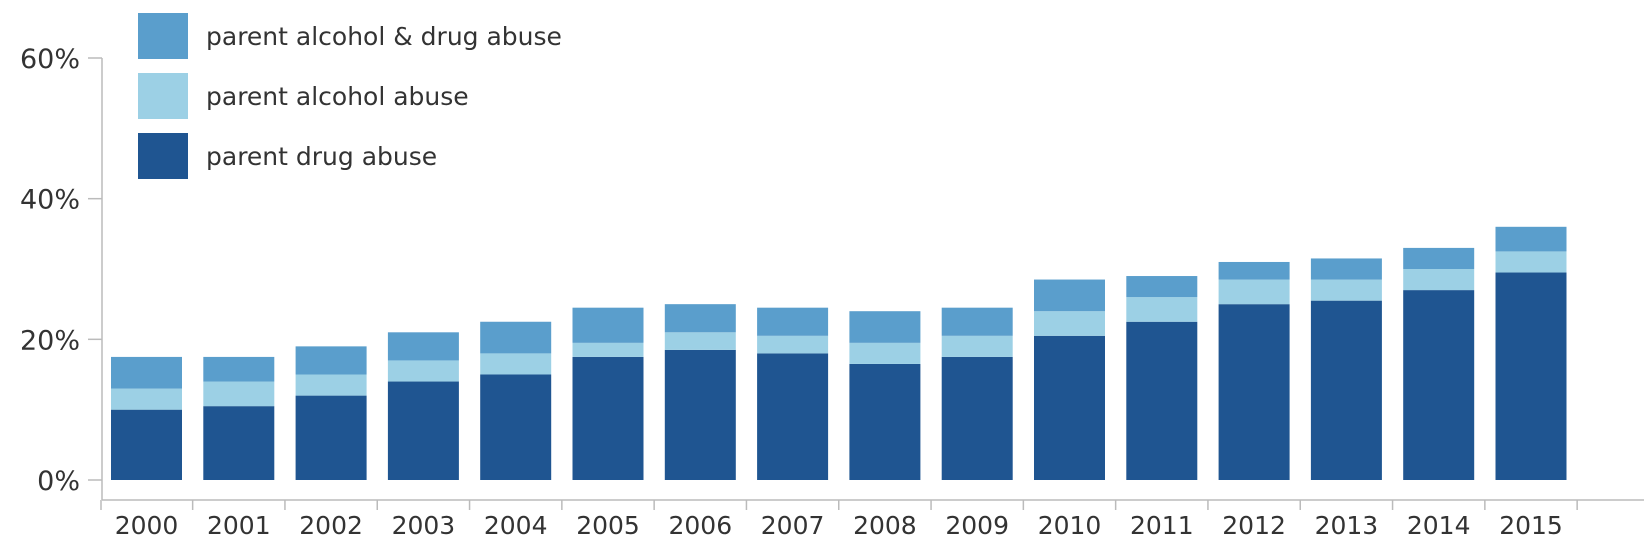 This screenshot has height=552, width=1652. I want to click on y-tick-label: 40%, so click(50, 200).